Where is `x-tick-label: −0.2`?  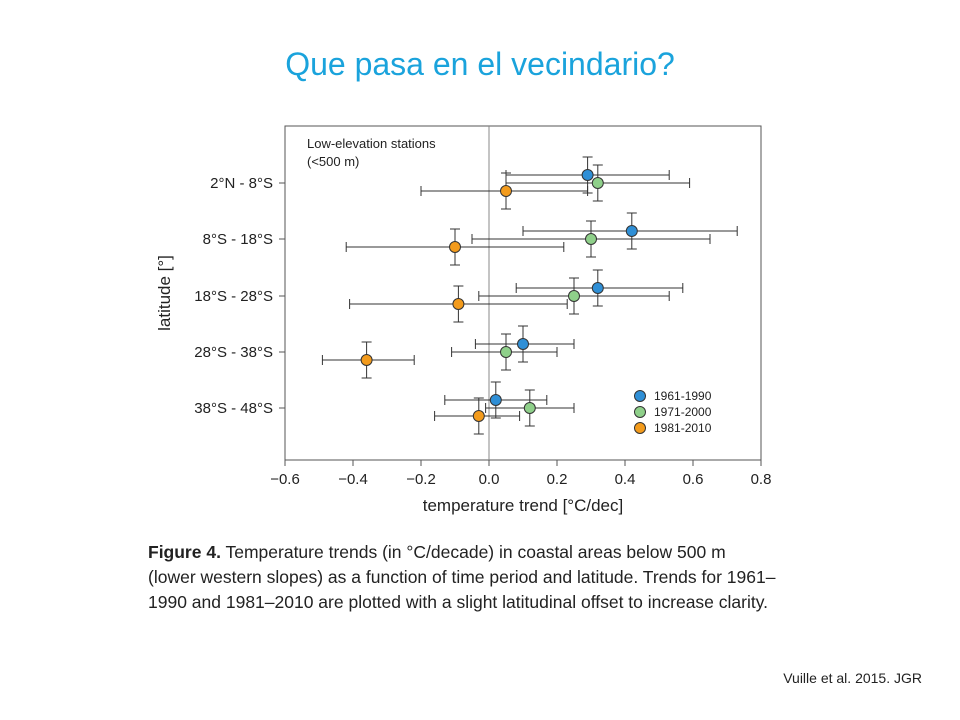 x-tick-label: −0.2 is located at coordinates (421, 479).